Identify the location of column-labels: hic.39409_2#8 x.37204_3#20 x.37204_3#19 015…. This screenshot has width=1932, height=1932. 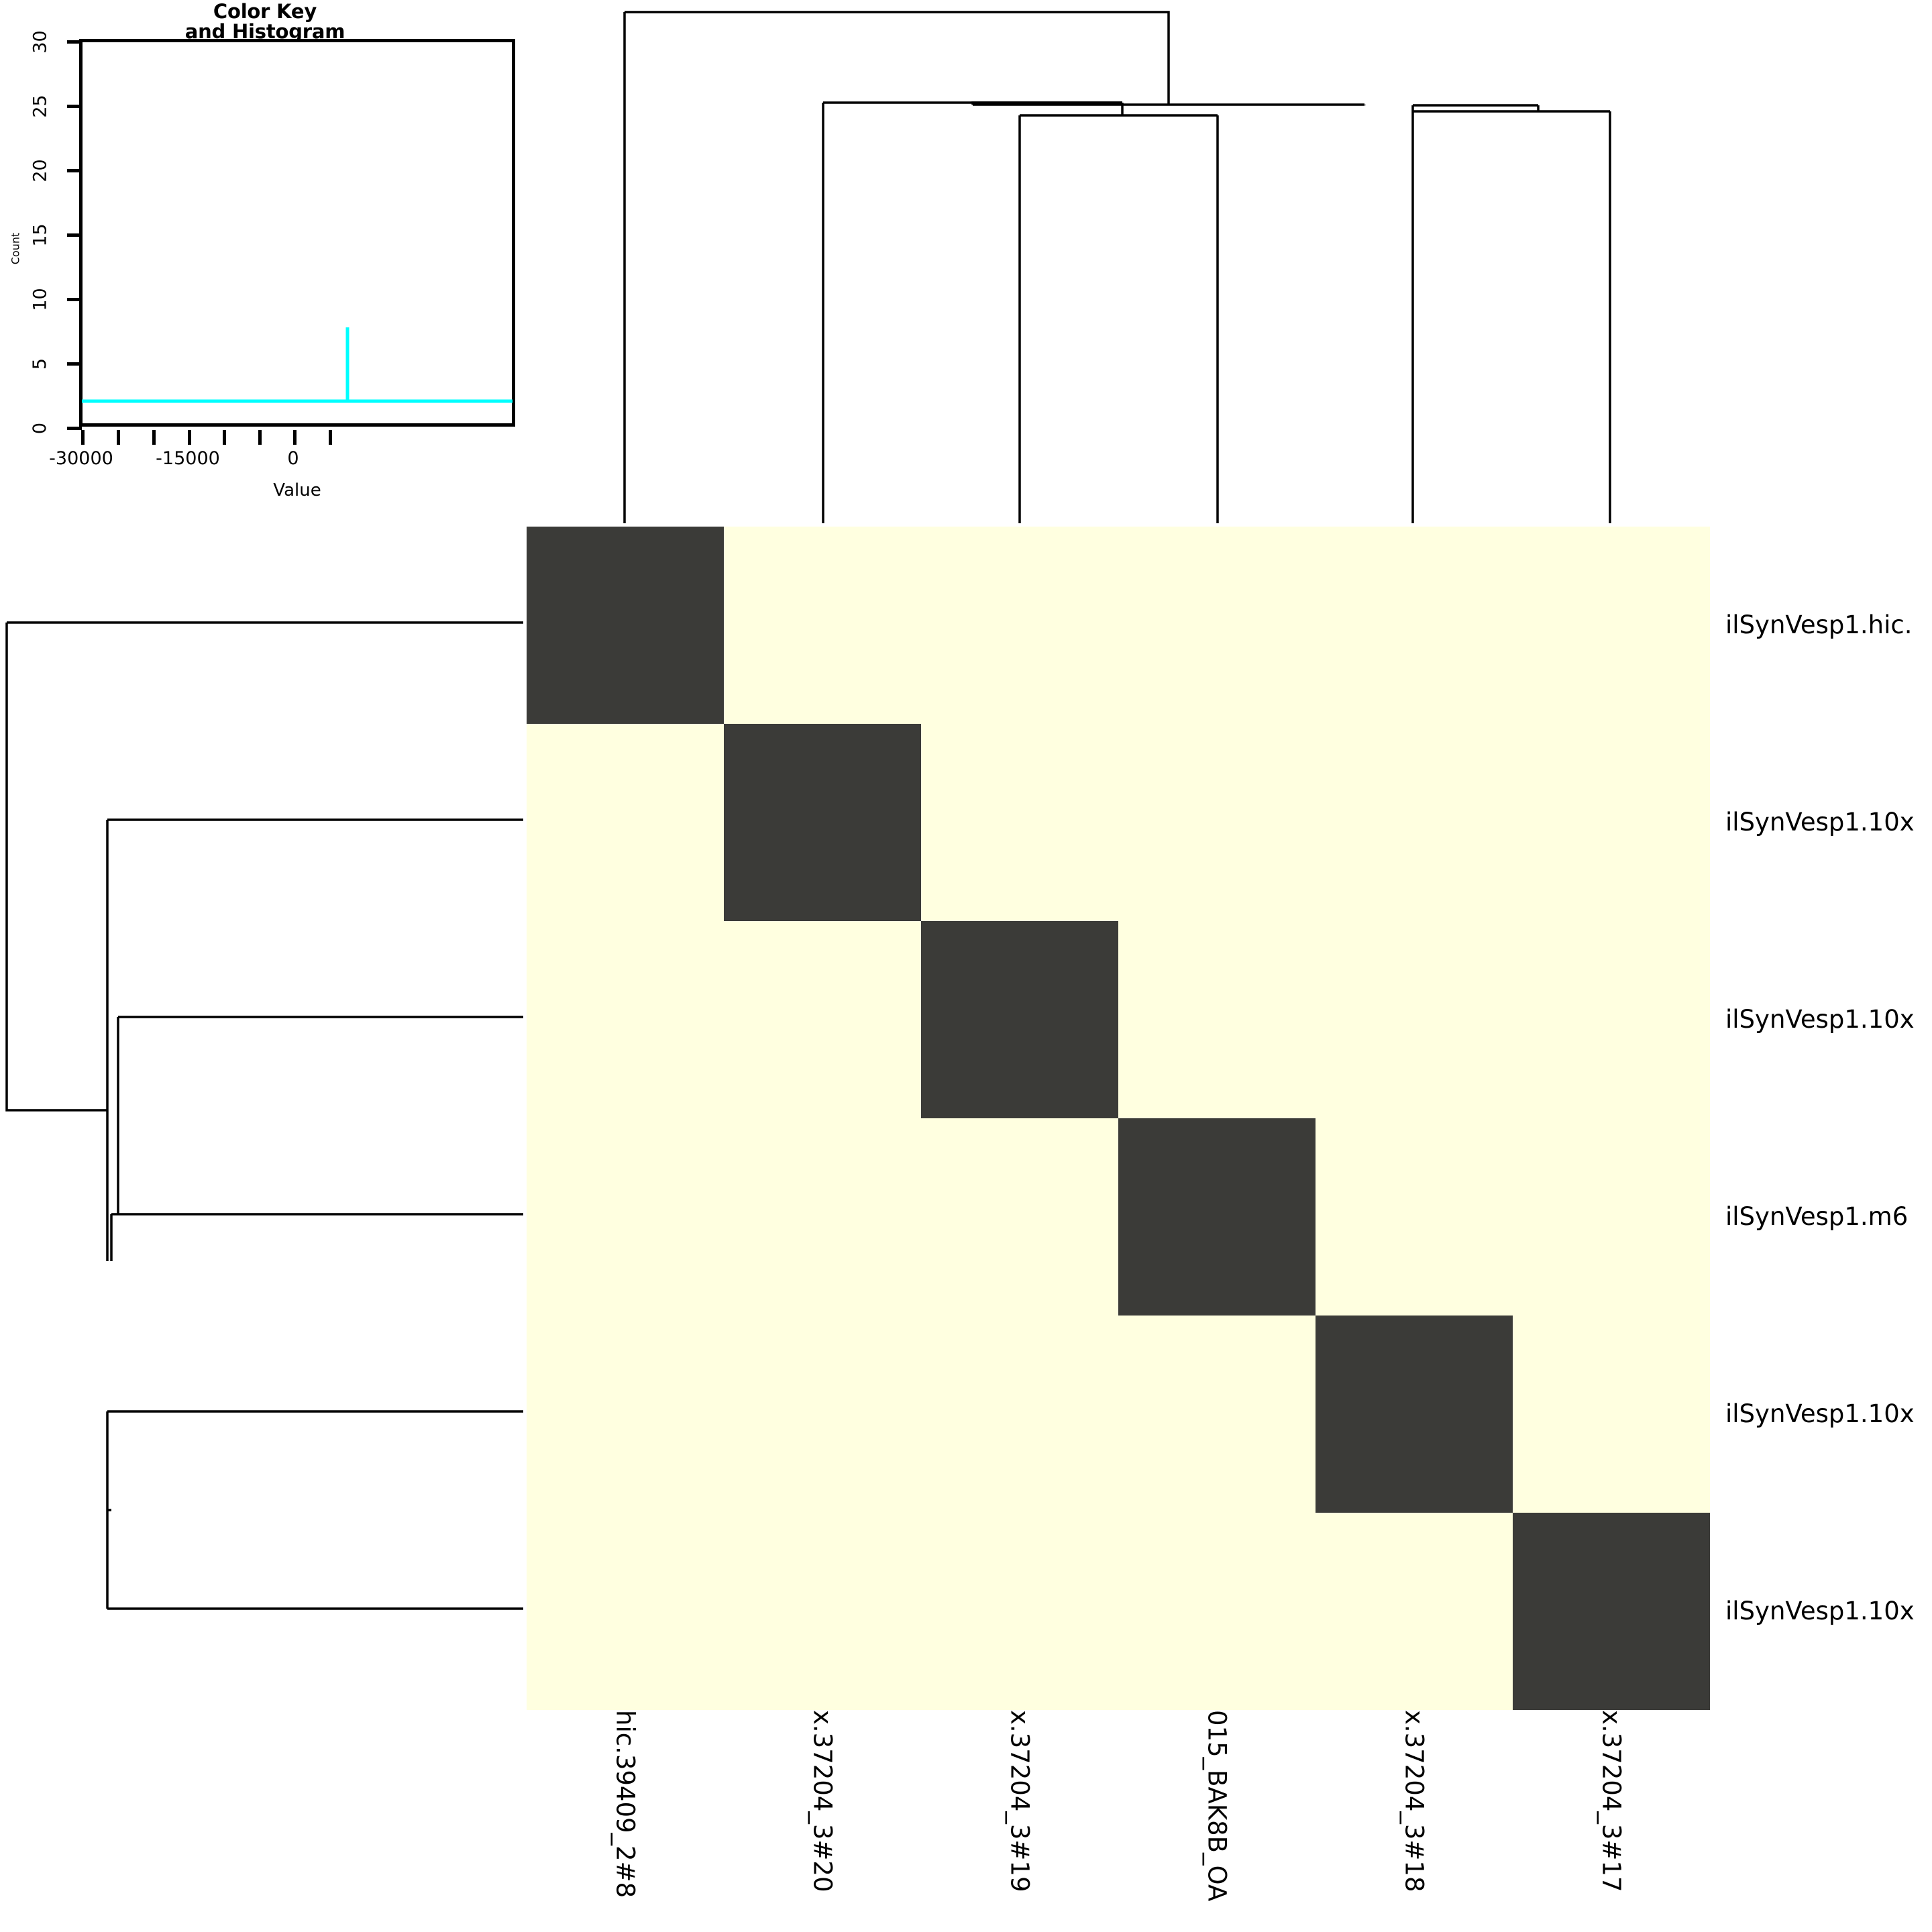
(1118, 1821).